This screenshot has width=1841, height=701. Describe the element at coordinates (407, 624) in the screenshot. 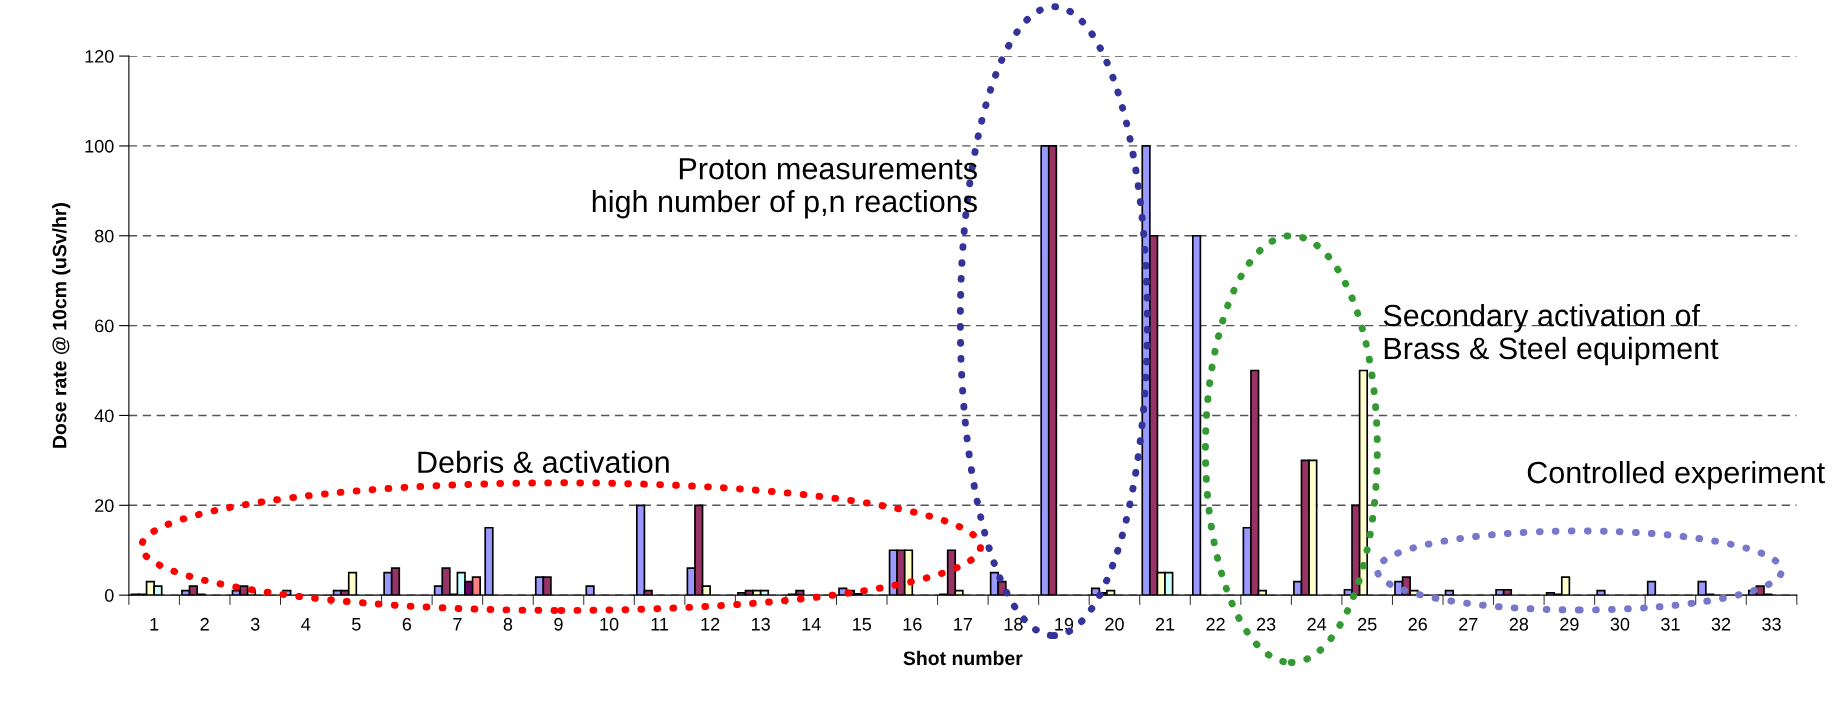

I see `x-tick-label: 6` at that location.